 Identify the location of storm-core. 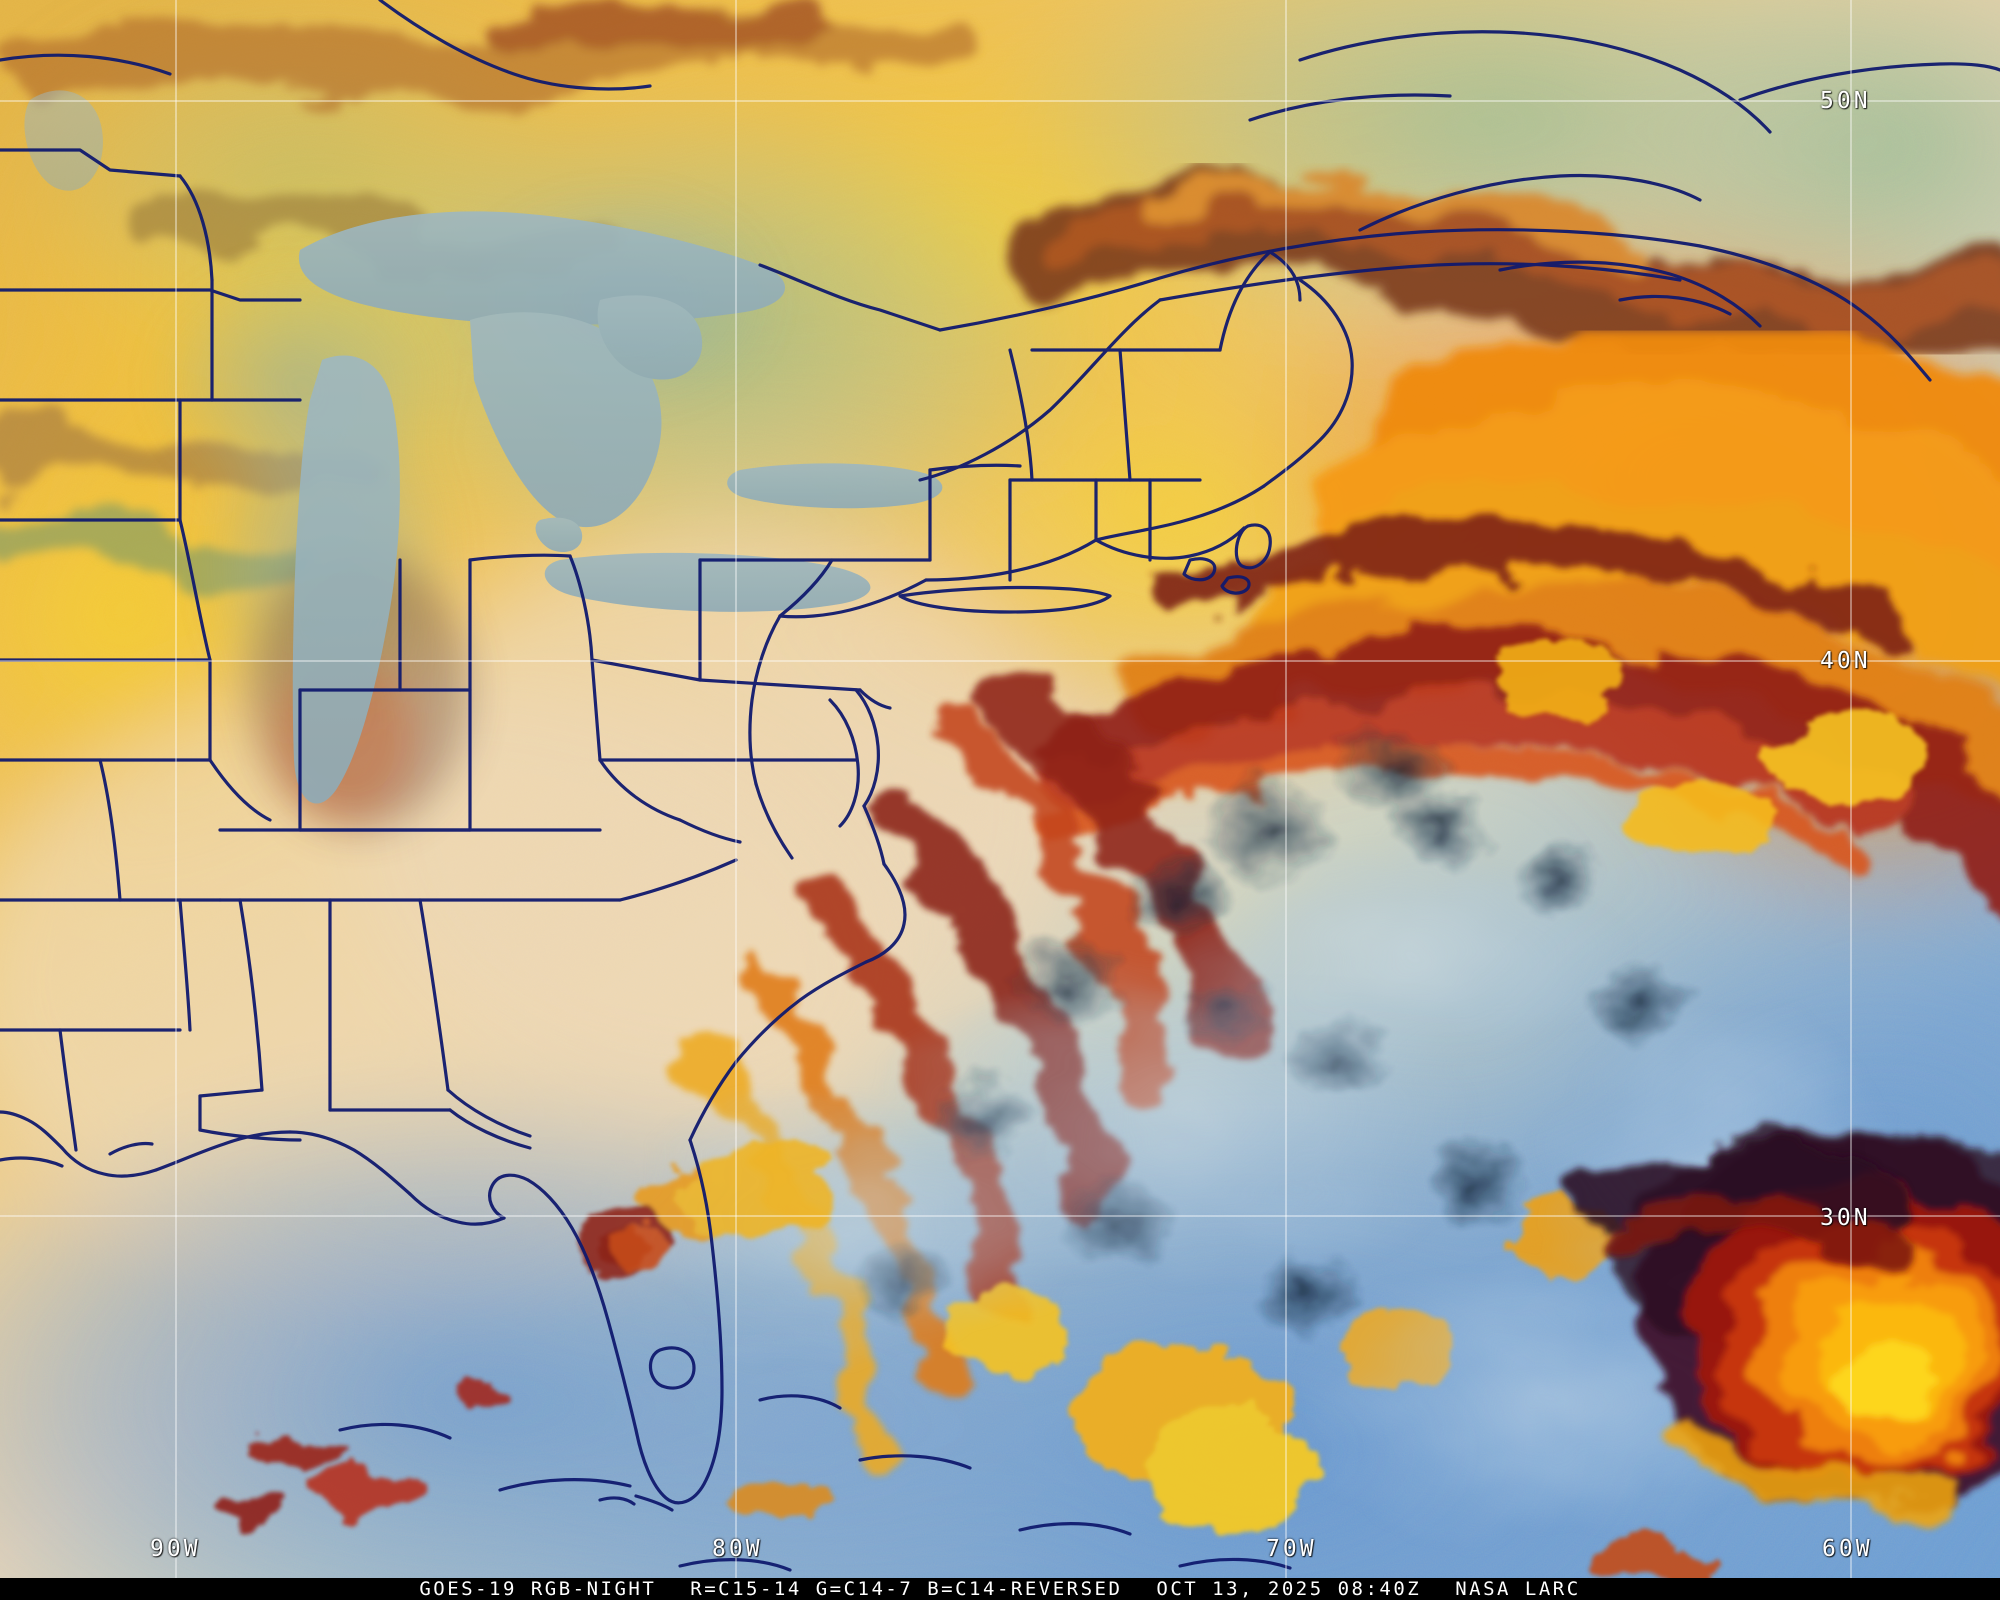
(1786, 1321).